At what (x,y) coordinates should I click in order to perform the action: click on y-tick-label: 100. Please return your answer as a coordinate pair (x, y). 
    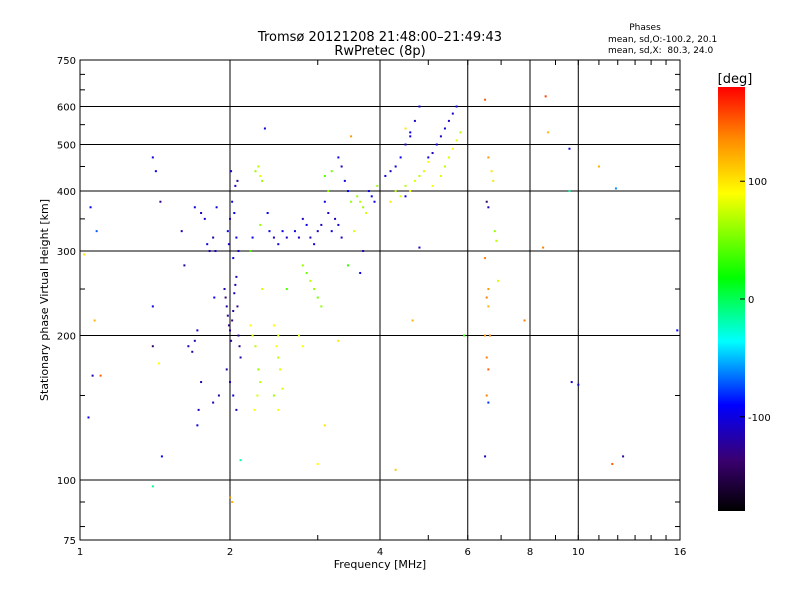
    Looking at the image, I should click on (66, 481).